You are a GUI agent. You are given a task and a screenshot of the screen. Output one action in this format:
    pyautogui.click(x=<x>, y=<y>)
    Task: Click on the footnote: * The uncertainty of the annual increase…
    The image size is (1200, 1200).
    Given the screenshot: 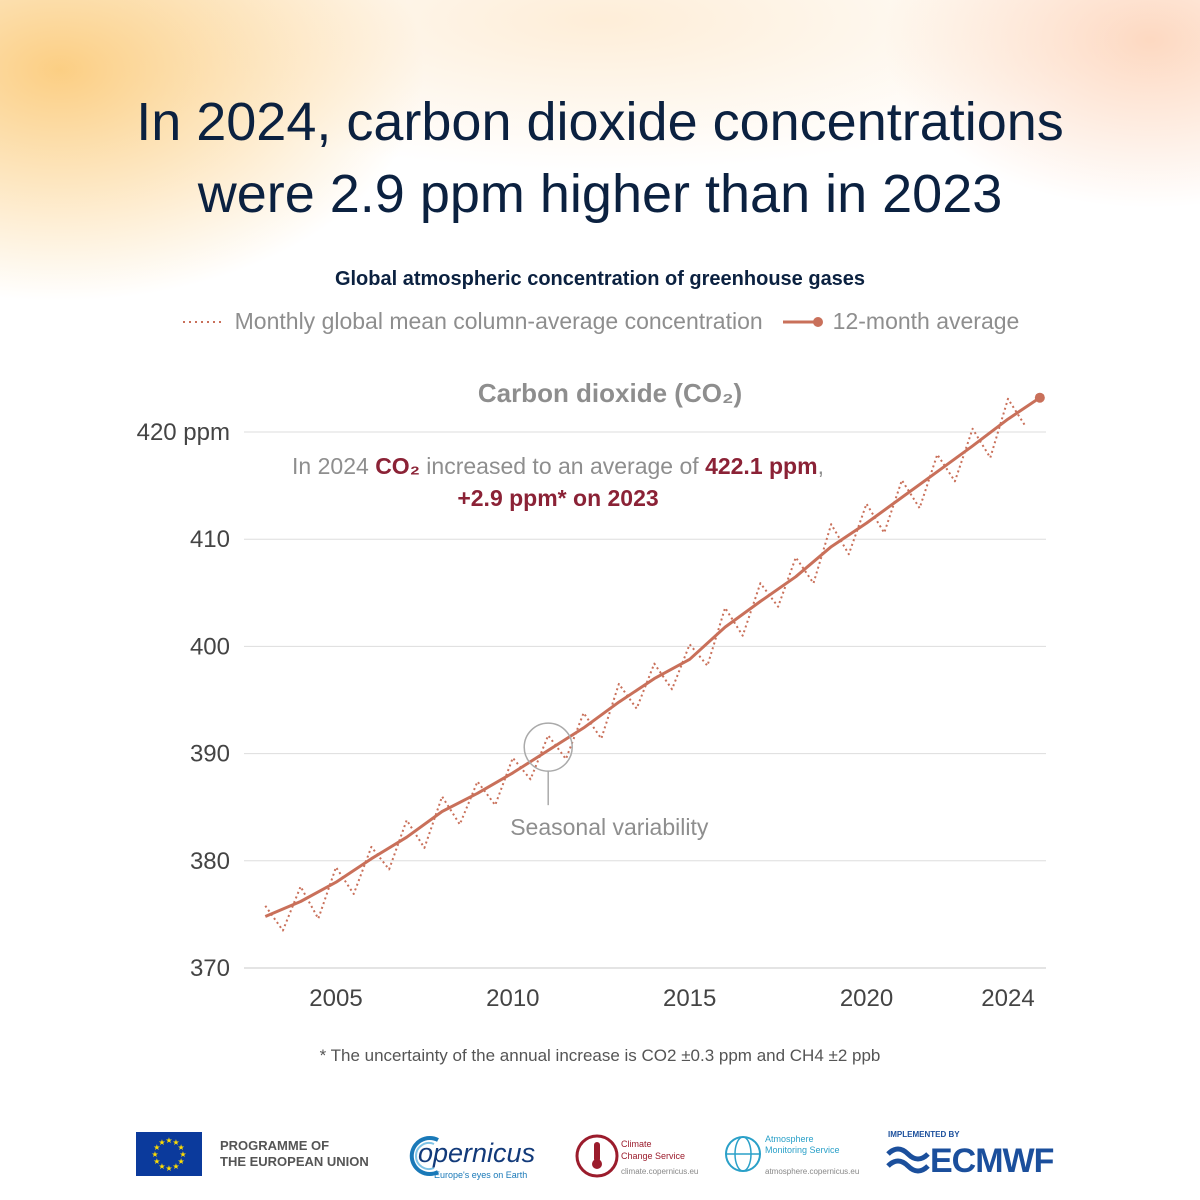 What is the action you would take?
    pyautogui.click(x=600, y=1055)
    